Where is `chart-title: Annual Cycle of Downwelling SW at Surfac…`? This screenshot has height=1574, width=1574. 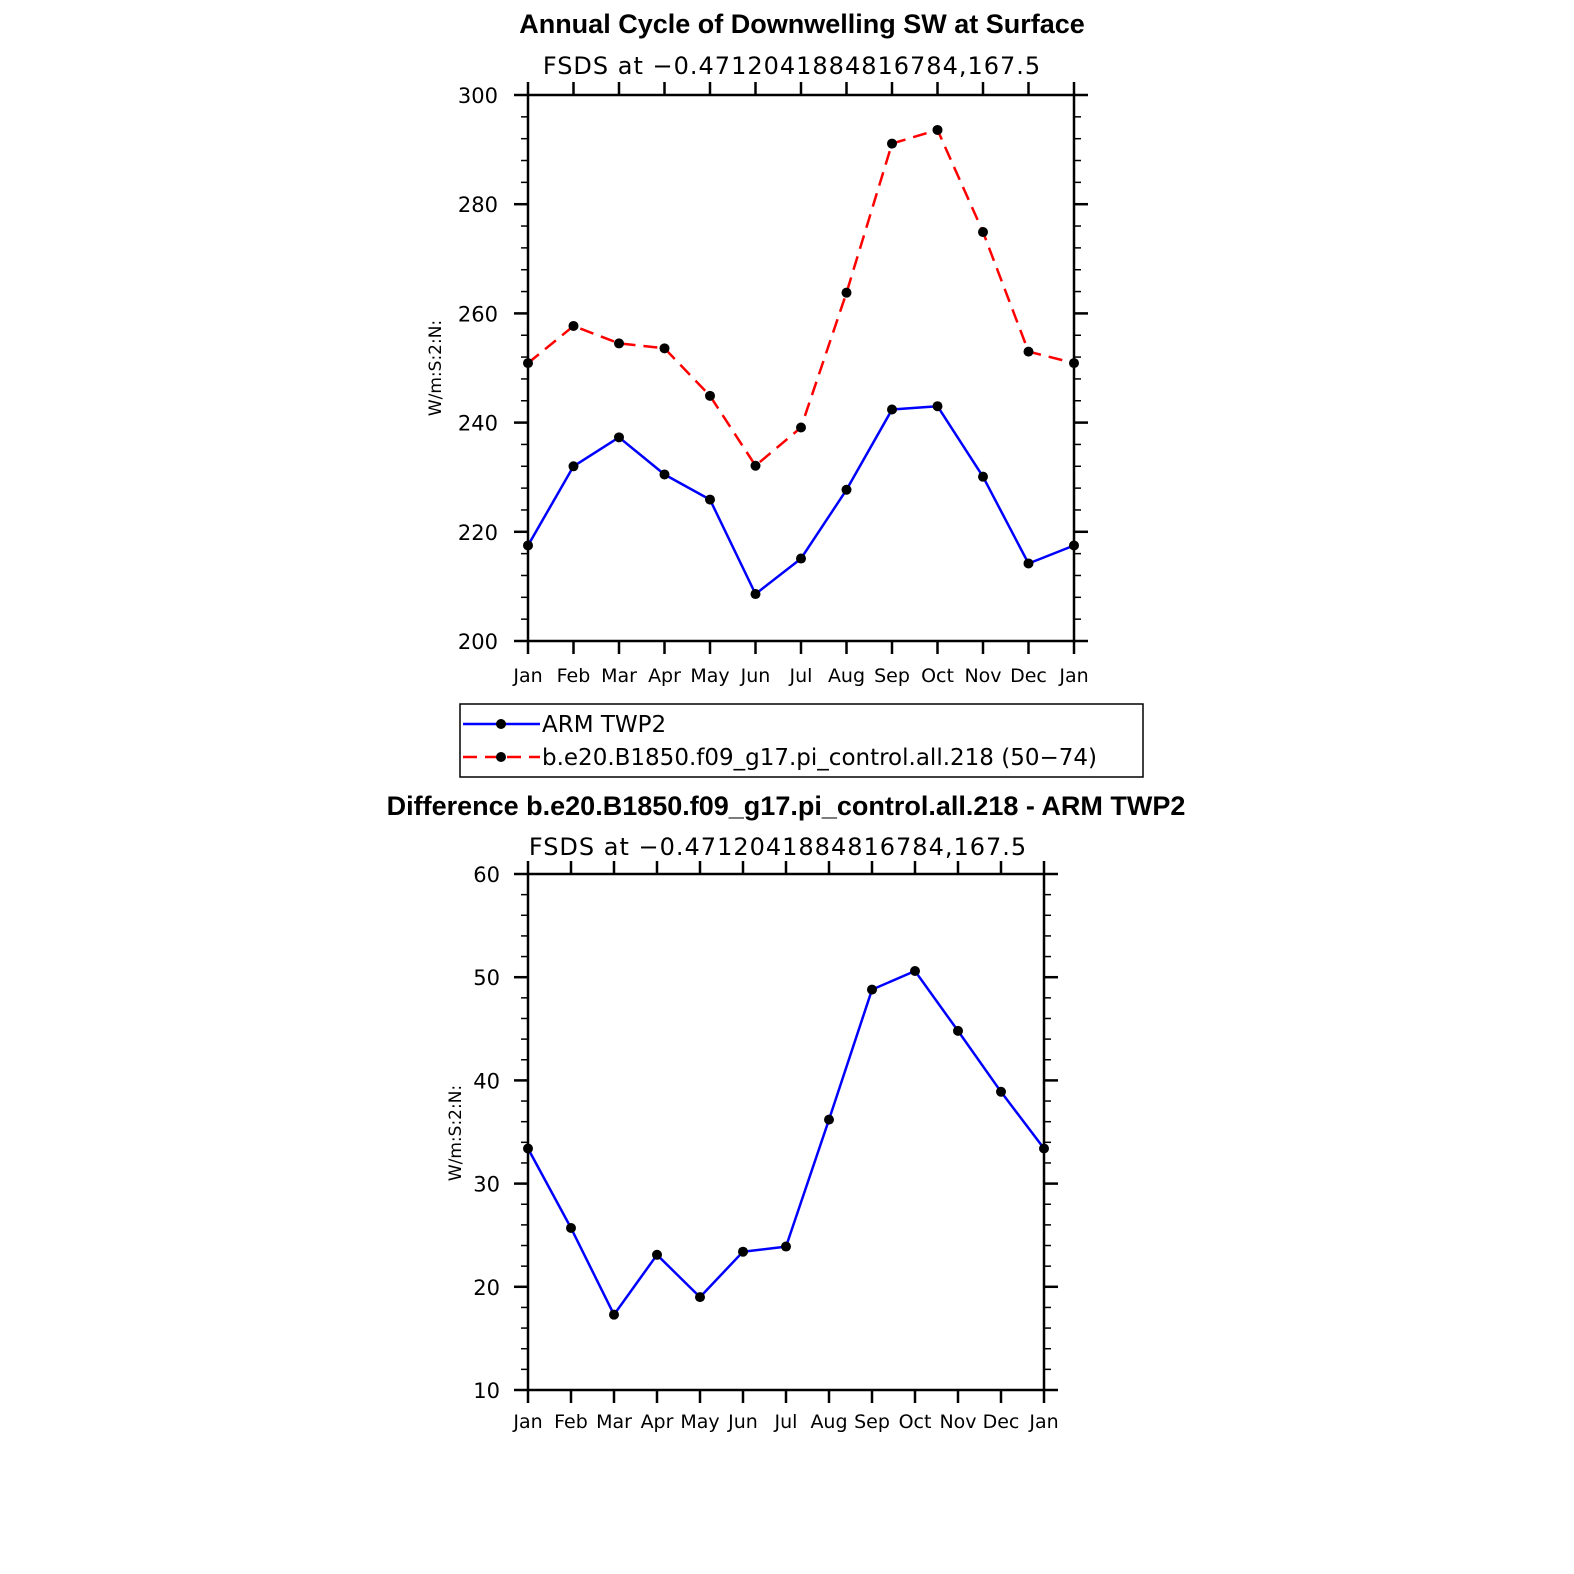
chart-title: Annual Cycle of Downwelling SW at Surfac… is located at coordinates (802, 24).